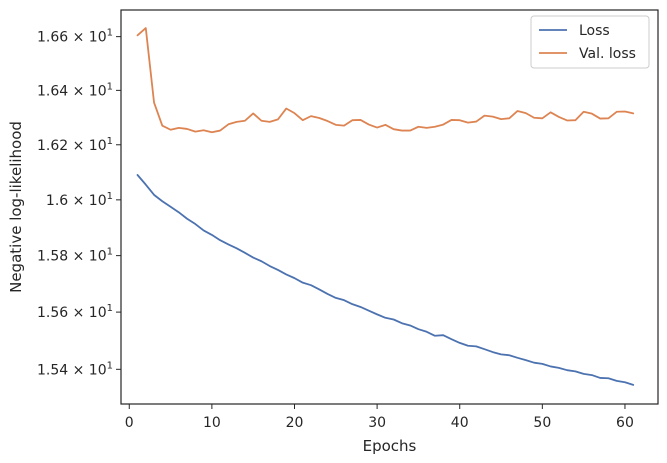 The image size is (667, 463). I want to click on y-tick-label: 1.62 × 10¹, so click(75, 145).